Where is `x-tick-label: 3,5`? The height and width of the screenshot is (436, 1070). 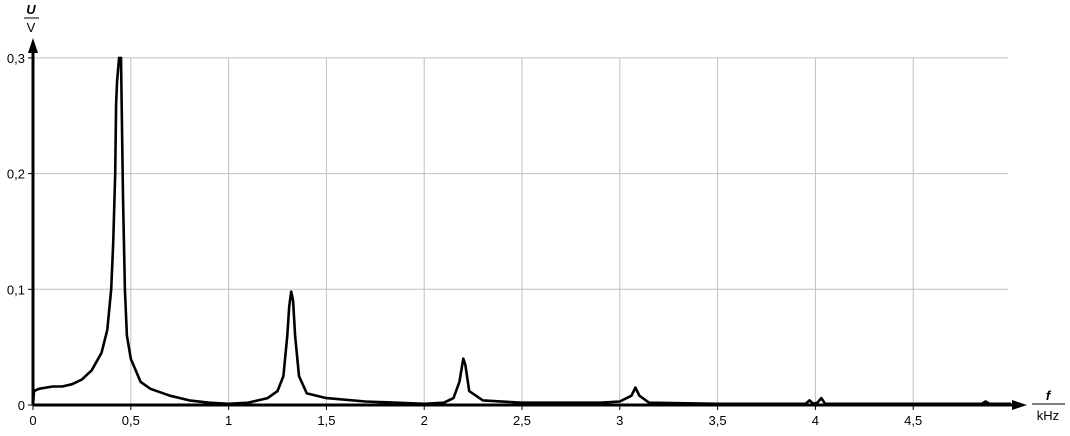 x-tick-label: 3,5 is located at coordinates (718, 420).